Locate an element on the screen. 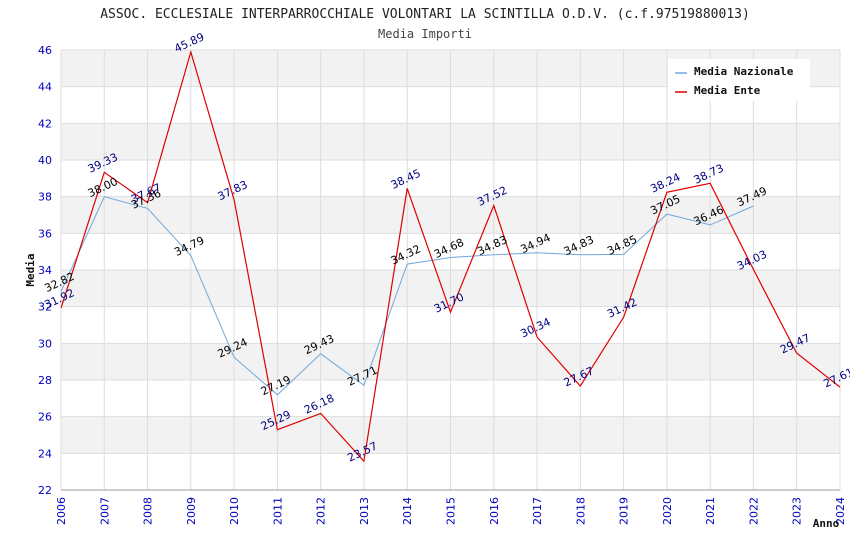 Image resolution: width=850 pixels, height=550 pixels. legend-label-ente: Media Ente is located at coordinates (727, 90).